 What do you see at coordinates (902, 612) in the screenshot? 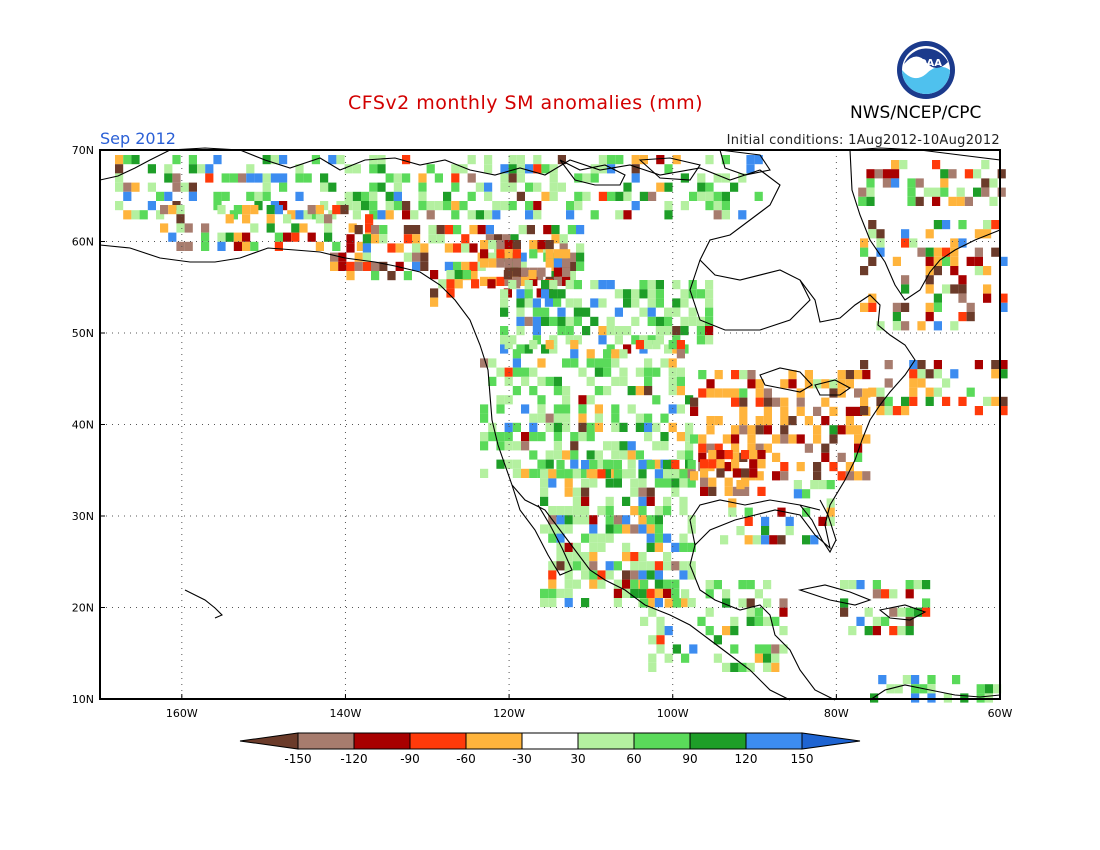
I see `hispaniola` at bounding box center [902, 612].